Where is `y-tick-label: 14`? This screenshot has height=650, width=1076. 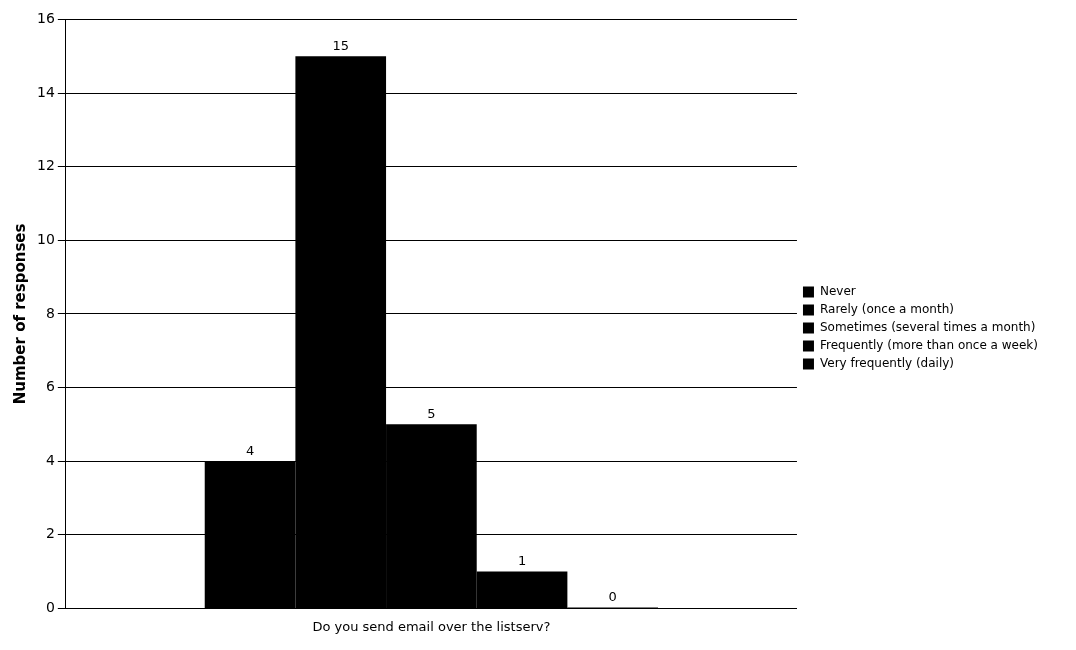 y-tick-label: 14 is located at coordinates (45, 91).